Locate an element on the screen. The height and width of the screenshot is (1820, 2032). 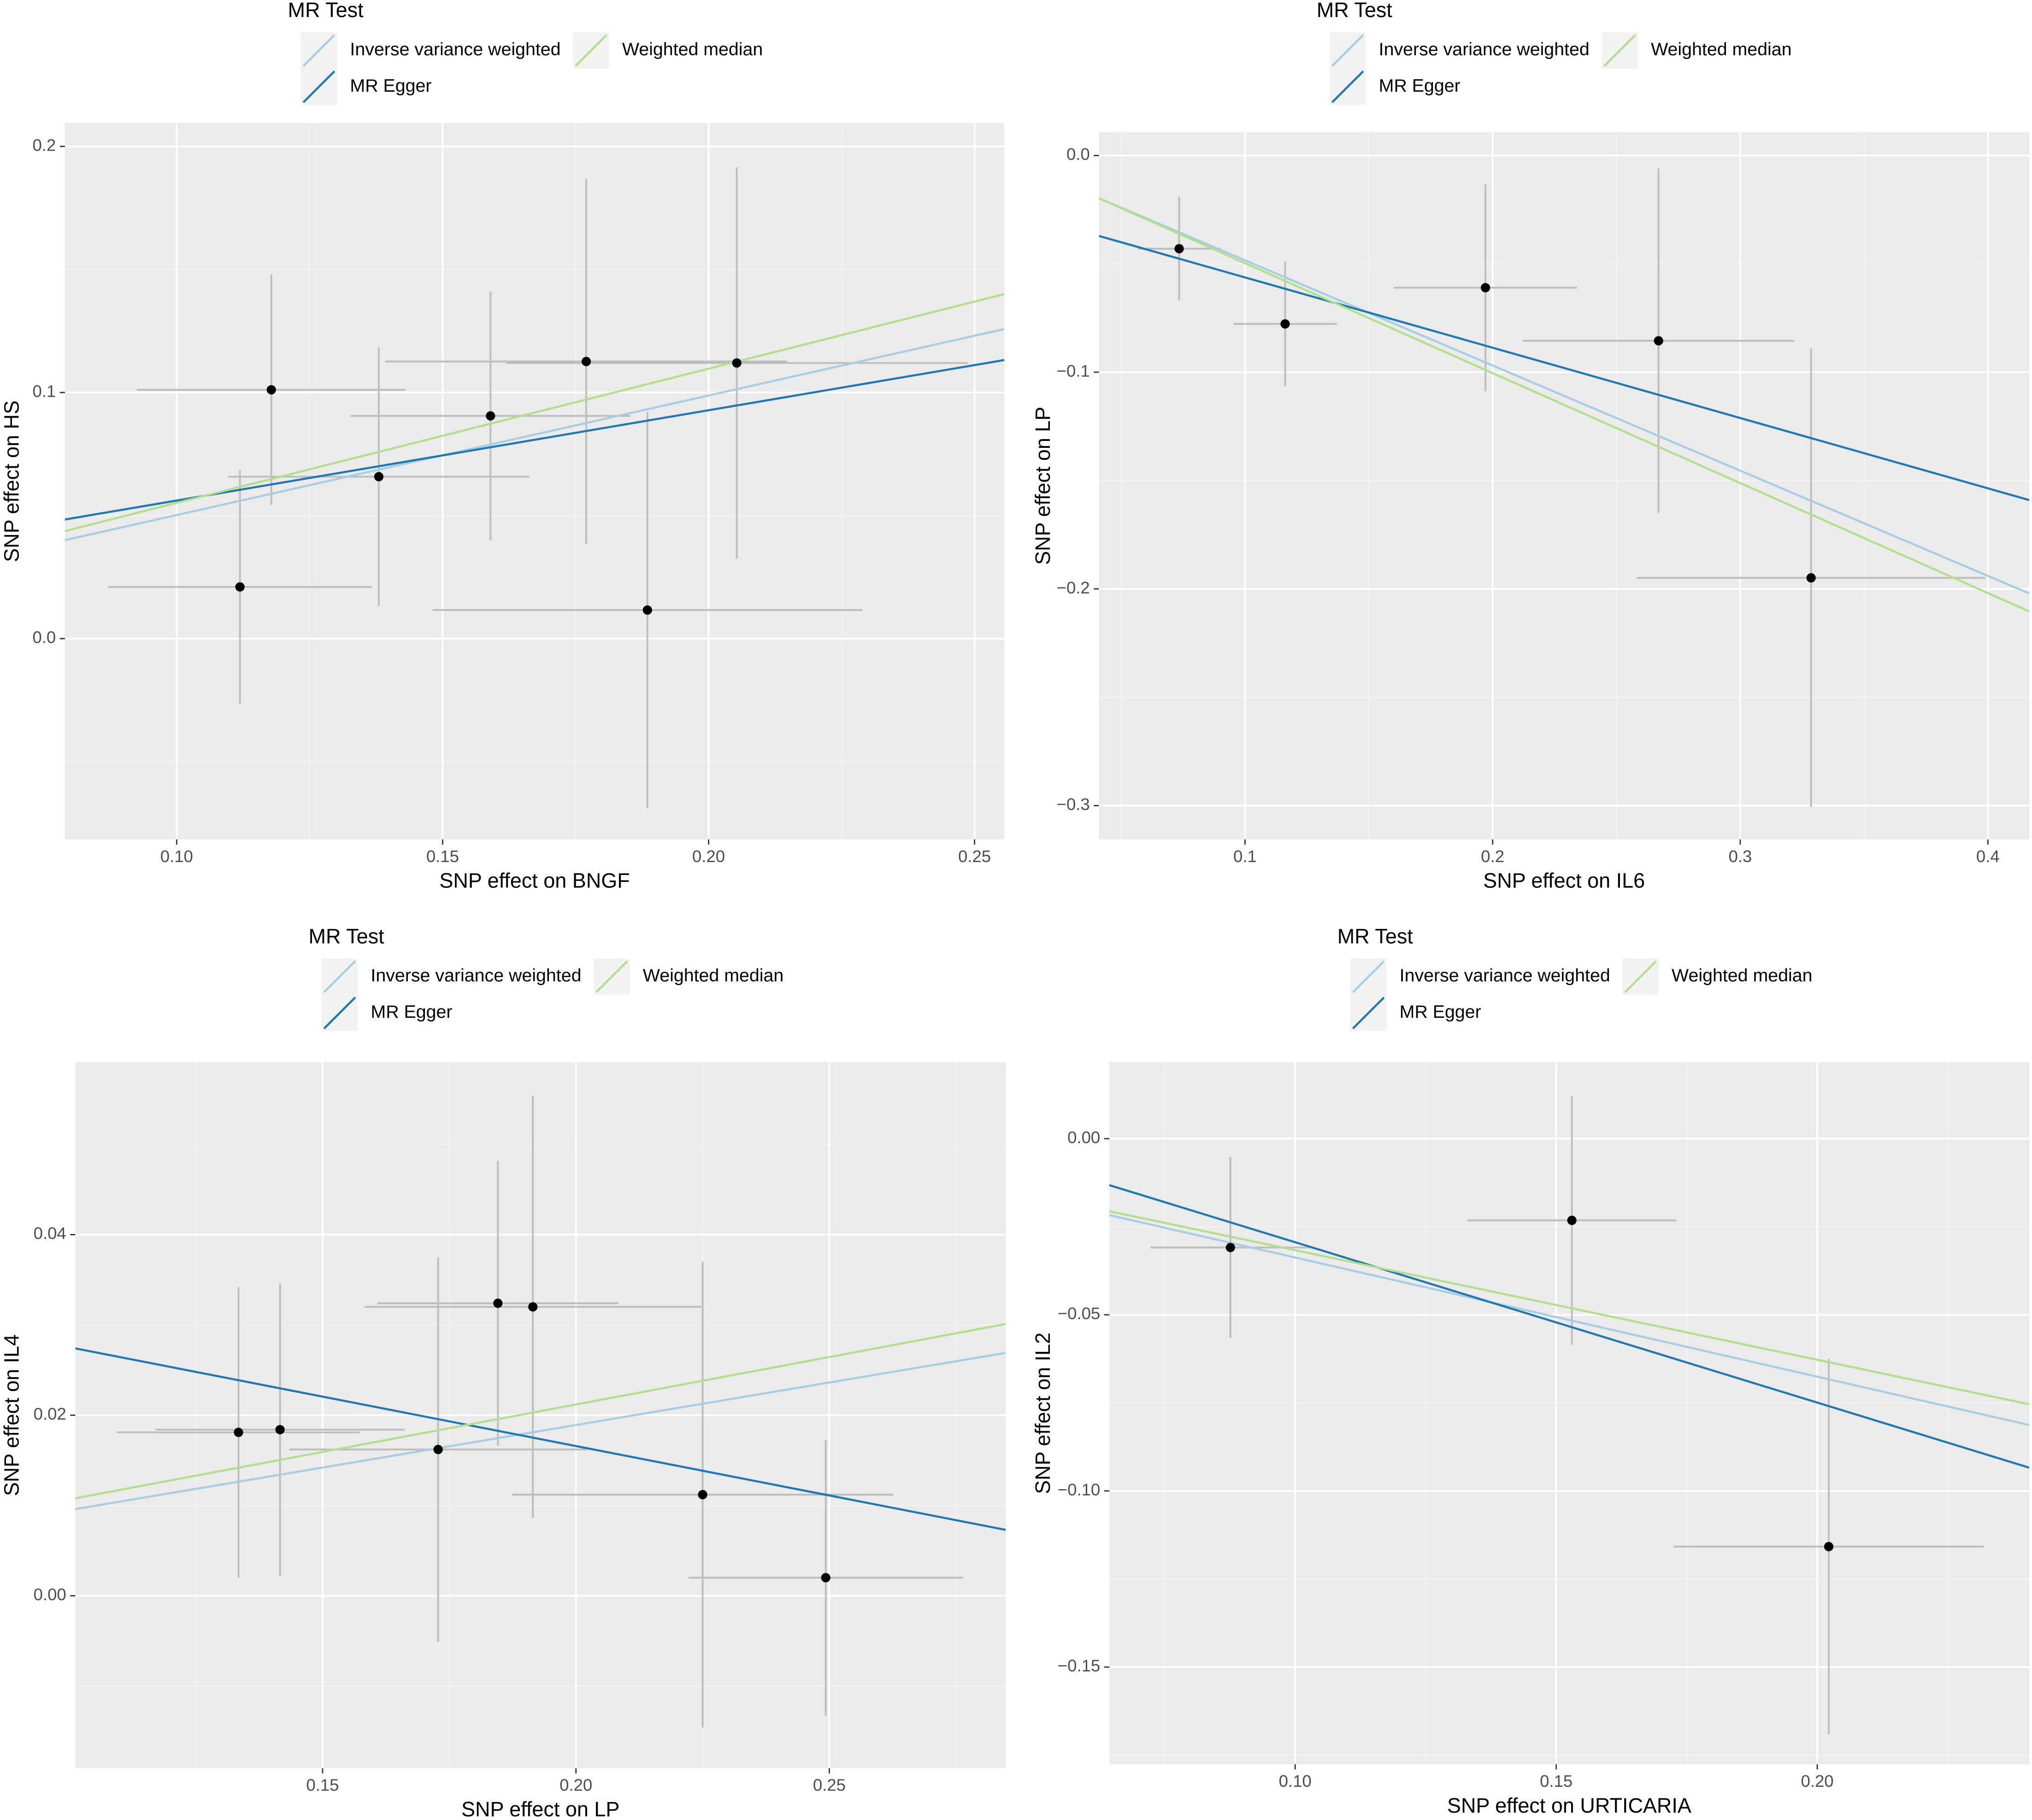
y-axis-label: SNP effect on HS is located at coordinates (11, 481).